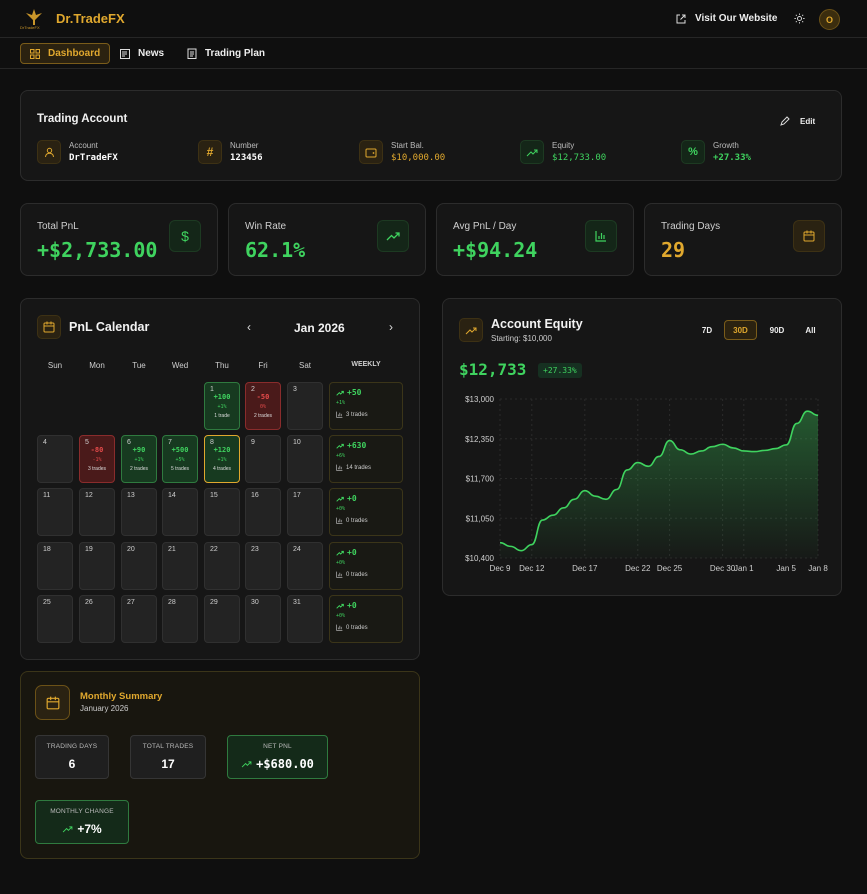 This screenshot has height=894, width=867. Describe the element at coordinates (743, 239) in the screenshot. I see `trading-days-card: Trading Days 29` at that location.